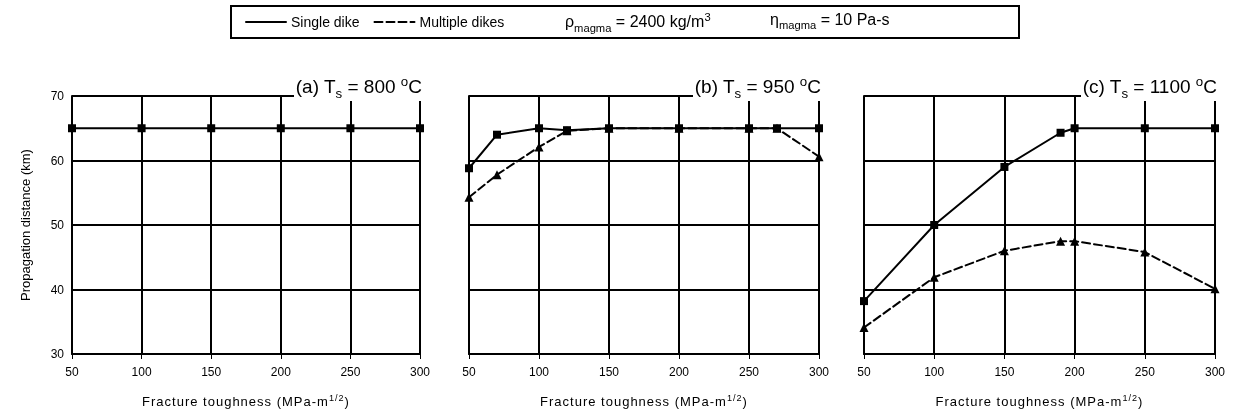  I want to click on text: η$_{magma}$ = 10 Pa-s, so click(830, 21).